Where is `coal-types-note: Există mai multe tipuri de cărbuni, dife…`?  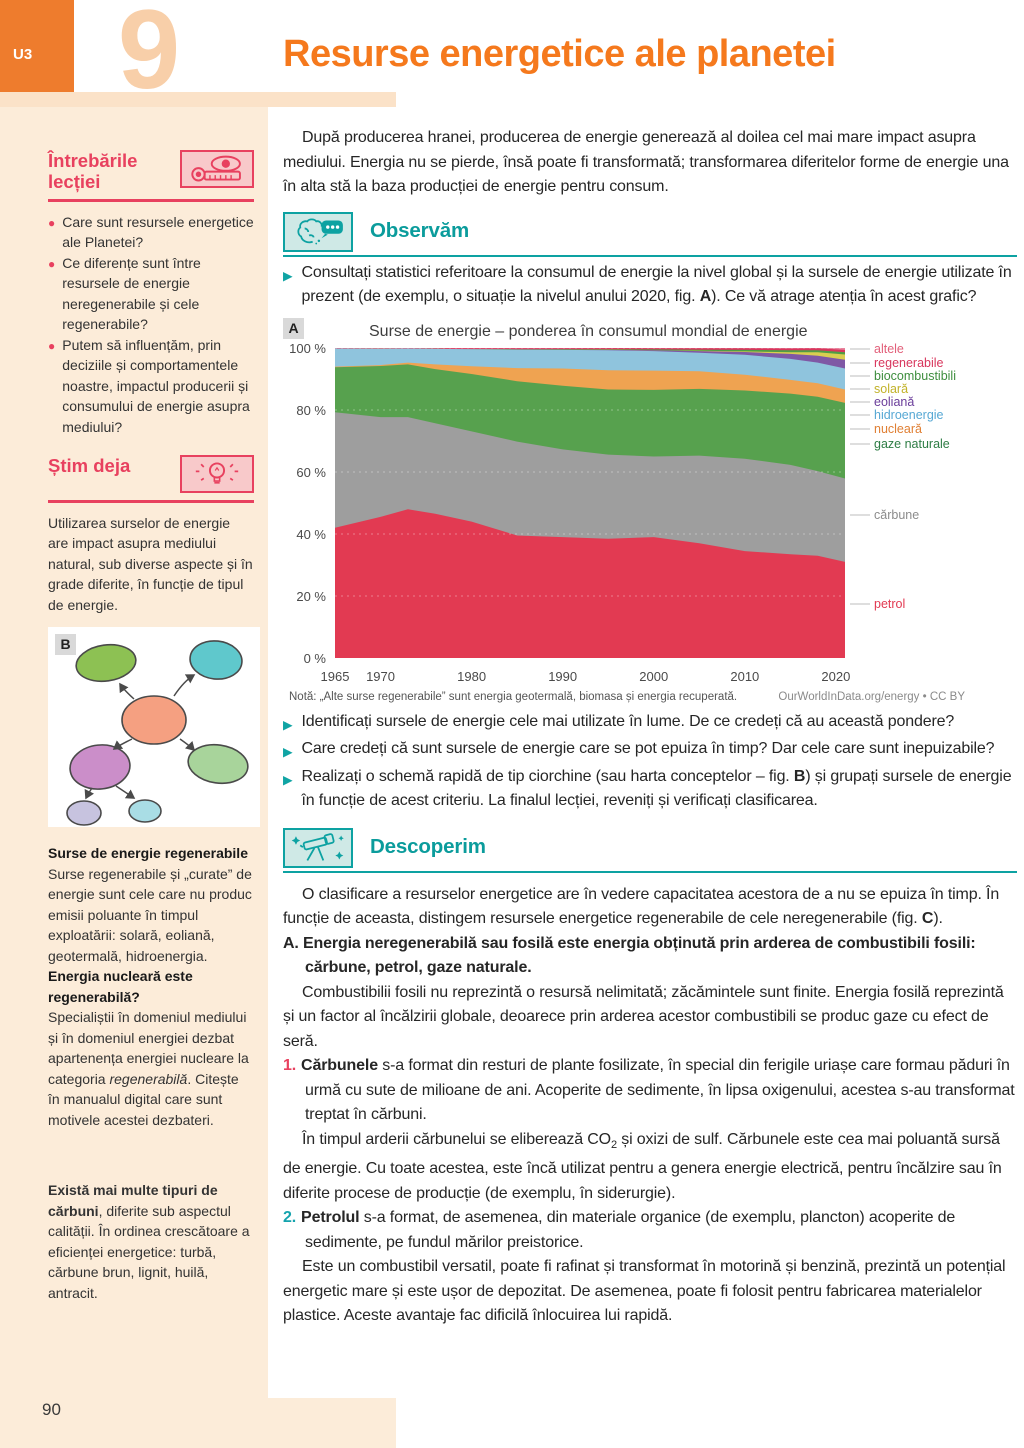
coal-types-note: Există mai multe tipuri de cărbuni, dife… is located at coordinates (149, 1241).